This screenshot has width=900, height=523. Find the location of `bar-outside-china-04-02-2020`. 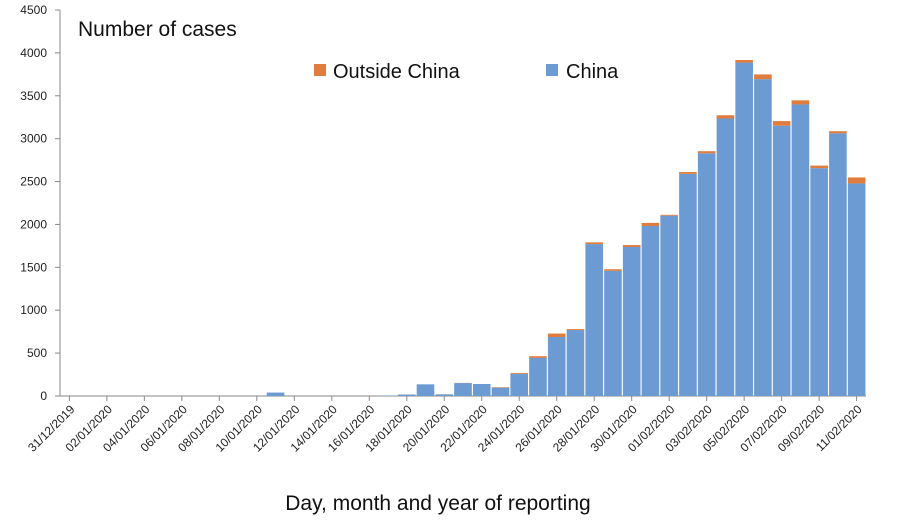

bar-outside-china-04-02-2020 is located at coordinates (725, 117).